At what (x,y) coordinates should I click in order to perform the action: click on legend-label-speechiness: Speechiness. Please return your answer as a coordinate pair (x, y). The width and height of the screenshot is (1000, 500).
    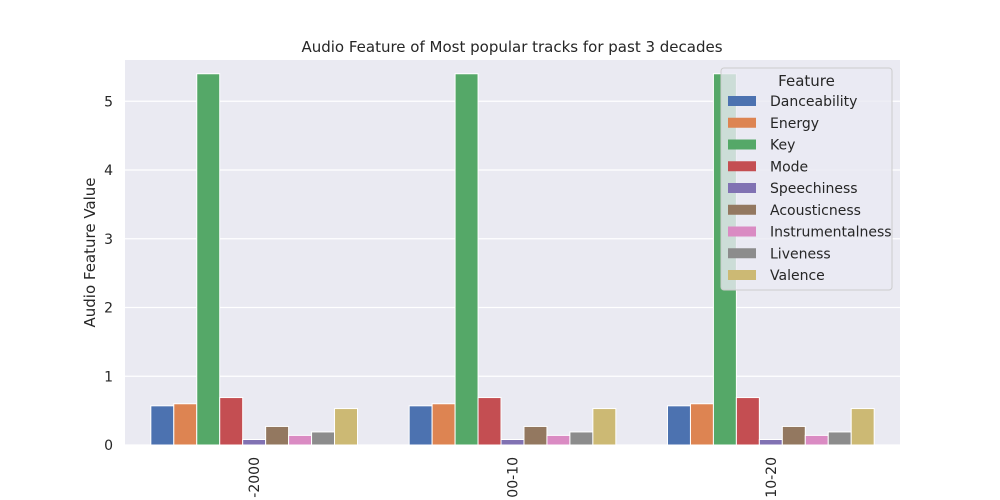
    Looking at the image, I should click on (814, 189).